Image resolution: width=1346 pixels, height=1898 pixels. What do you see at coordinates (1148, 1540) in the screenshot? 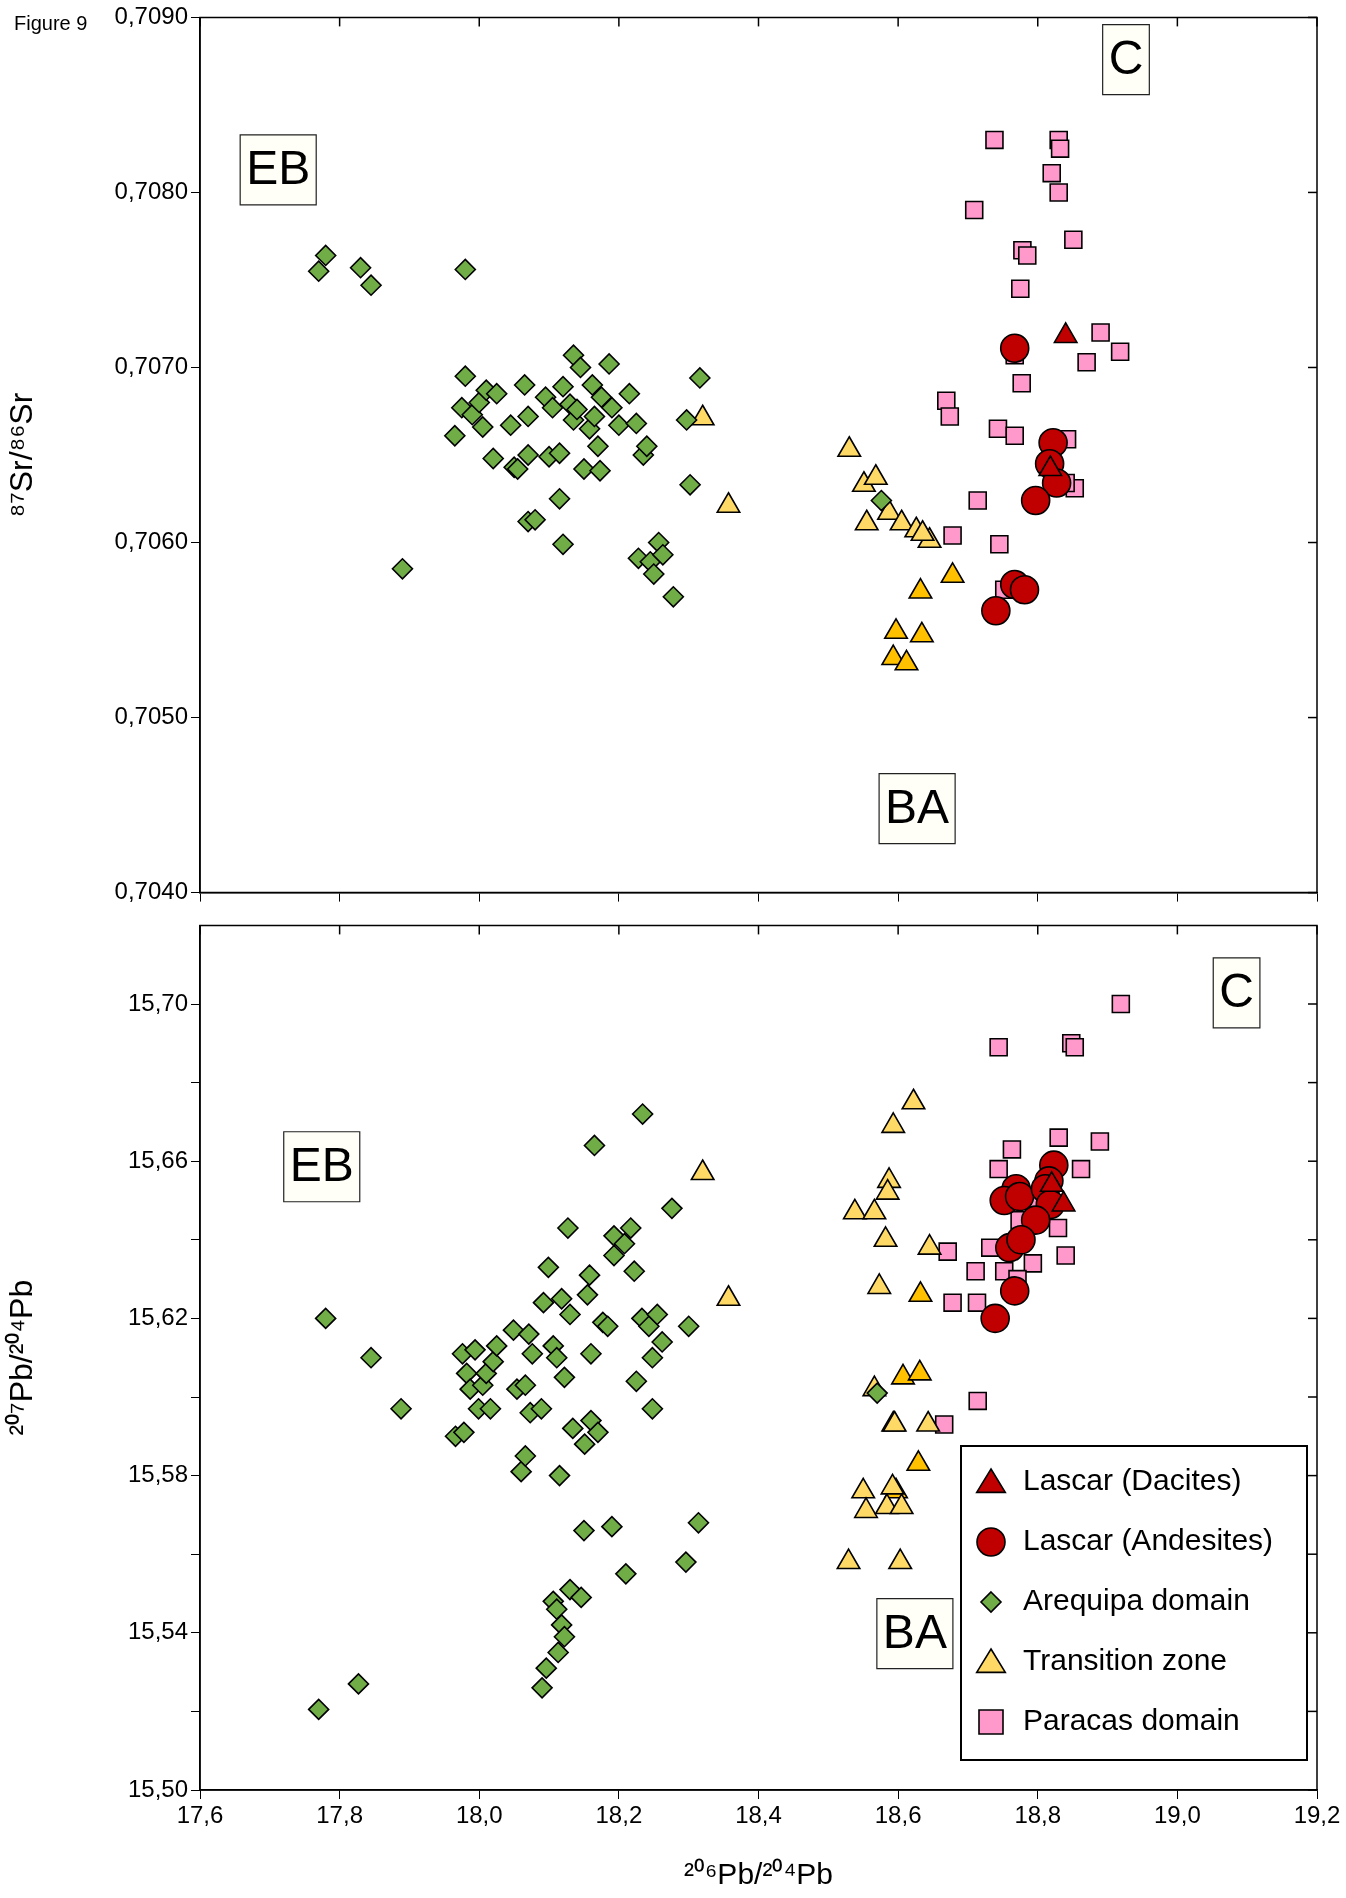
I see `legend-label: Lascar (Andesites)` at bounding box center [1148, 1540].